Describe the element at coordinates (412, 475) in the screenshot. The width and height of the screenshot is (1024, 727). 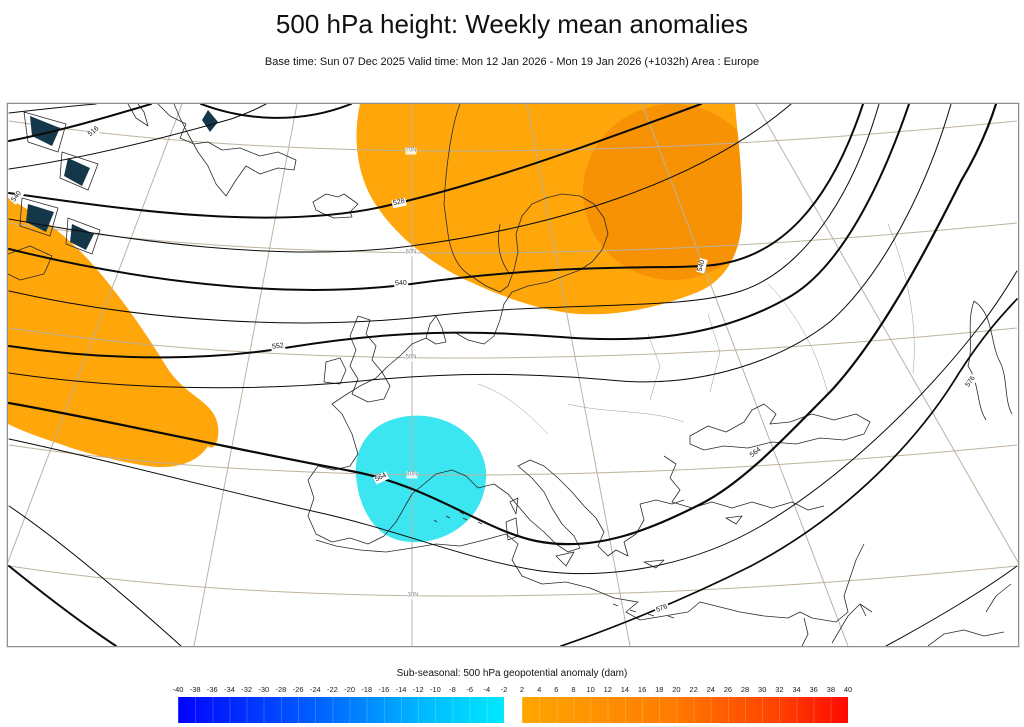
I see `latitude-label: 40N` at that location.